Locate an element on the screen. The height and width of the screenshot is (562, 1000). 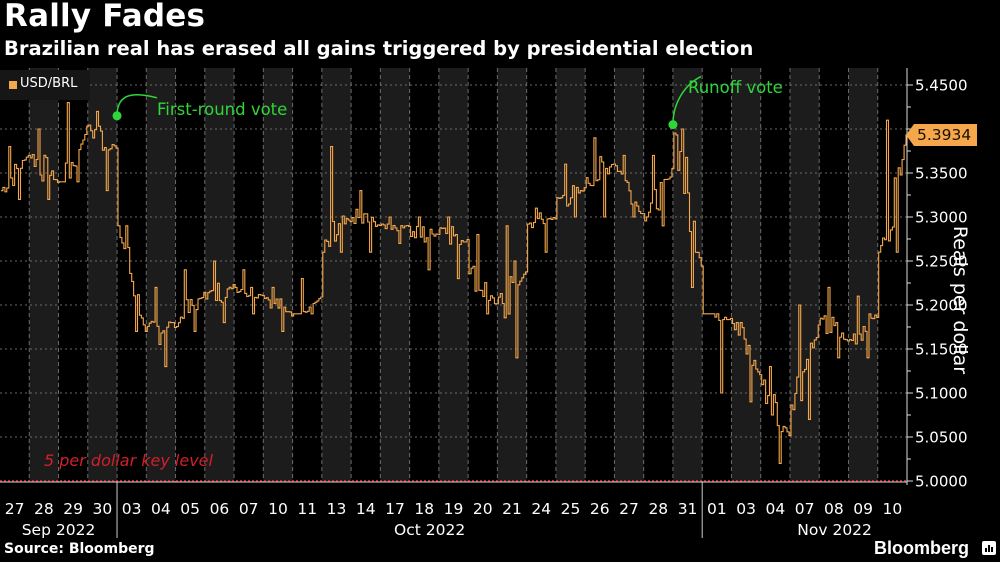
y-tick-label: 5.1500 is located at coordinates (941, 350).